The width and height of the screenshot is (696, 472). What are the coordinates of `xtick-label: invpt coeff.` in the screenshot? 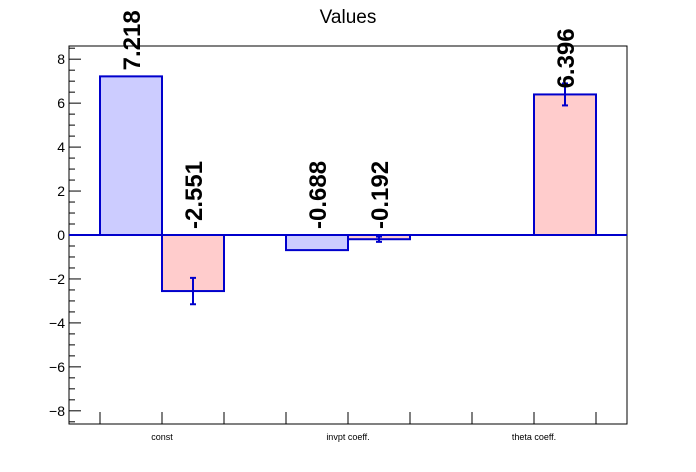 It's located at (347, 437).